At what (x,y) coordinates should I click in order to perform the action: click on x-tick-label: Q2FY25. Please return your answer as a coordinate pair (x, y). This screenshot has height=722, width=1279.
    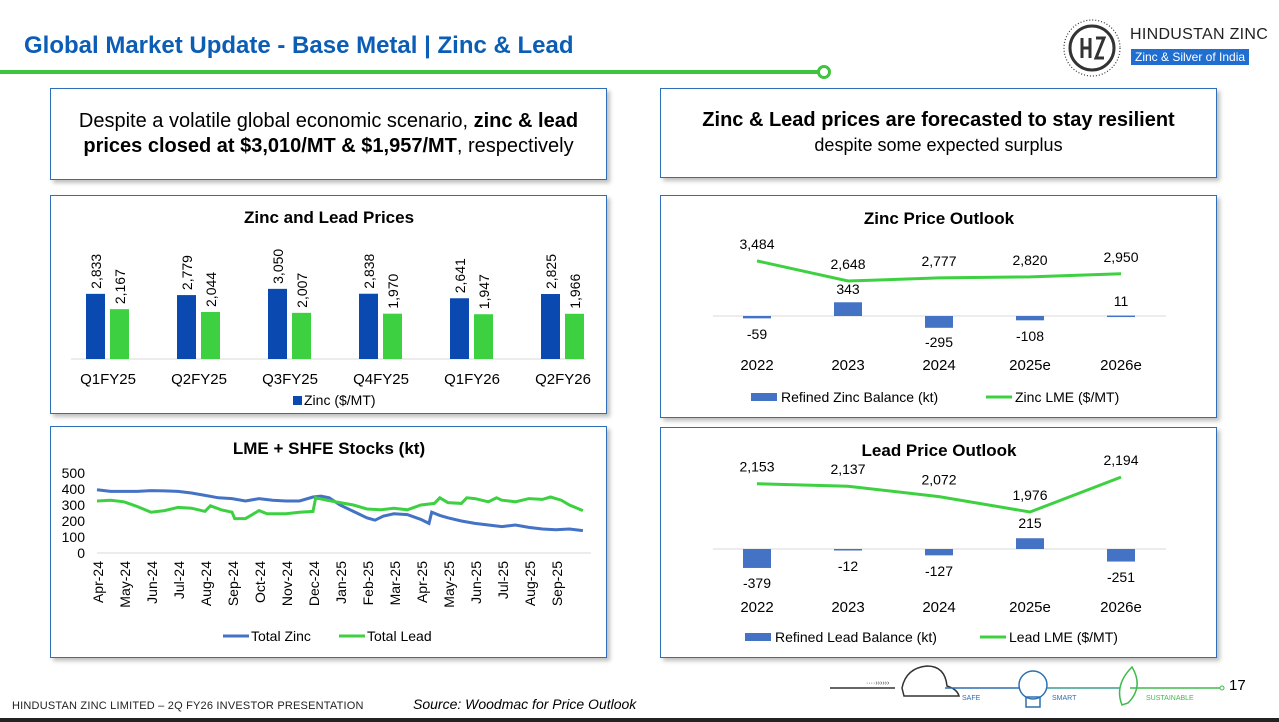
    Looking at the image, I should click on (199, 379).